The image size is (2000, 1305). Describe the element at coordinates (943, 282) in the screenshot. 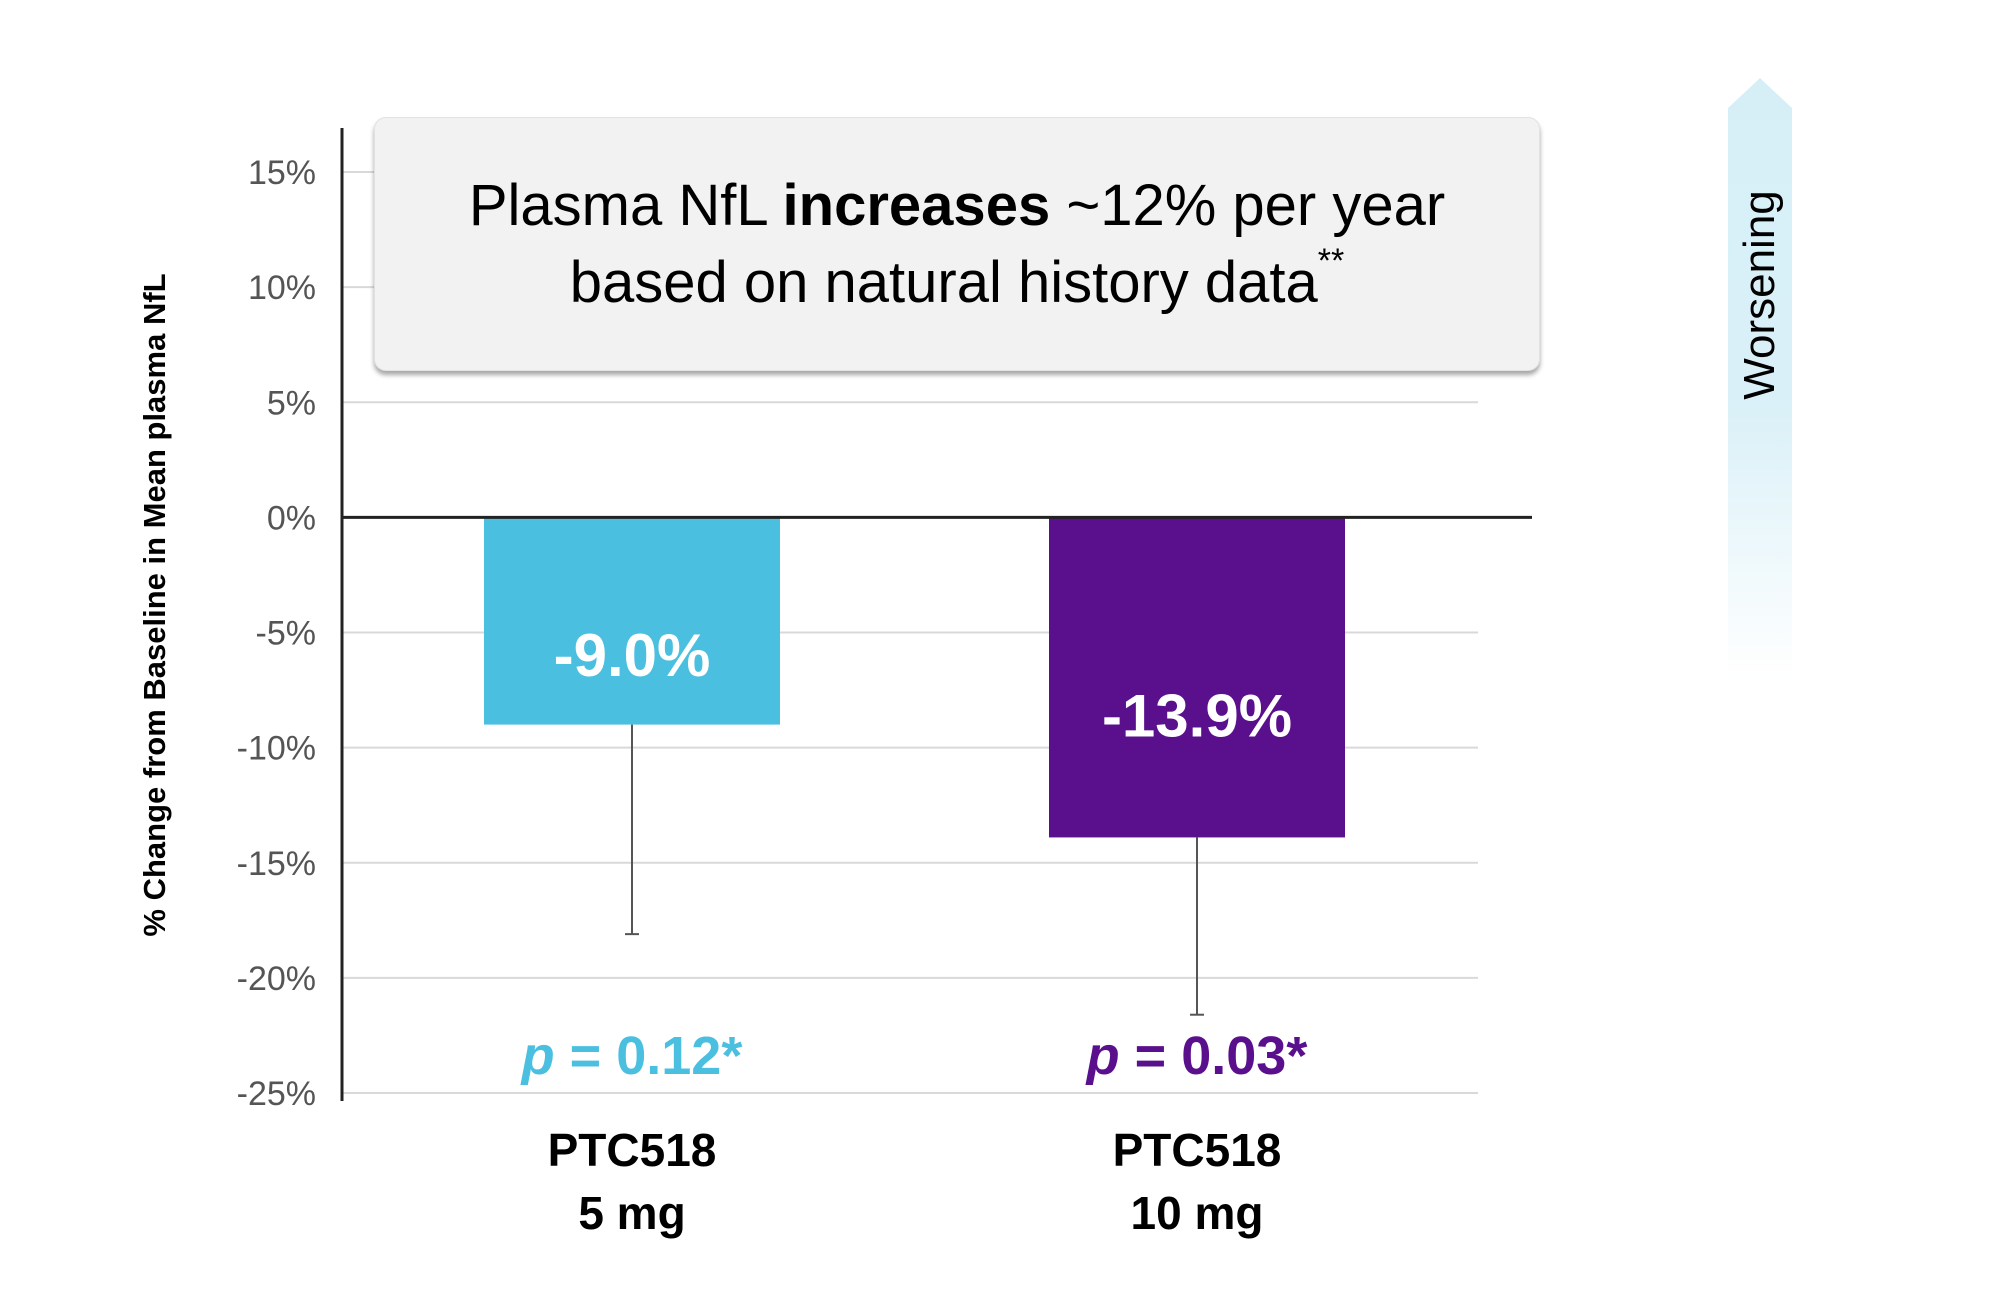

I see `callout-line2-text: based on natural history data` at that location.